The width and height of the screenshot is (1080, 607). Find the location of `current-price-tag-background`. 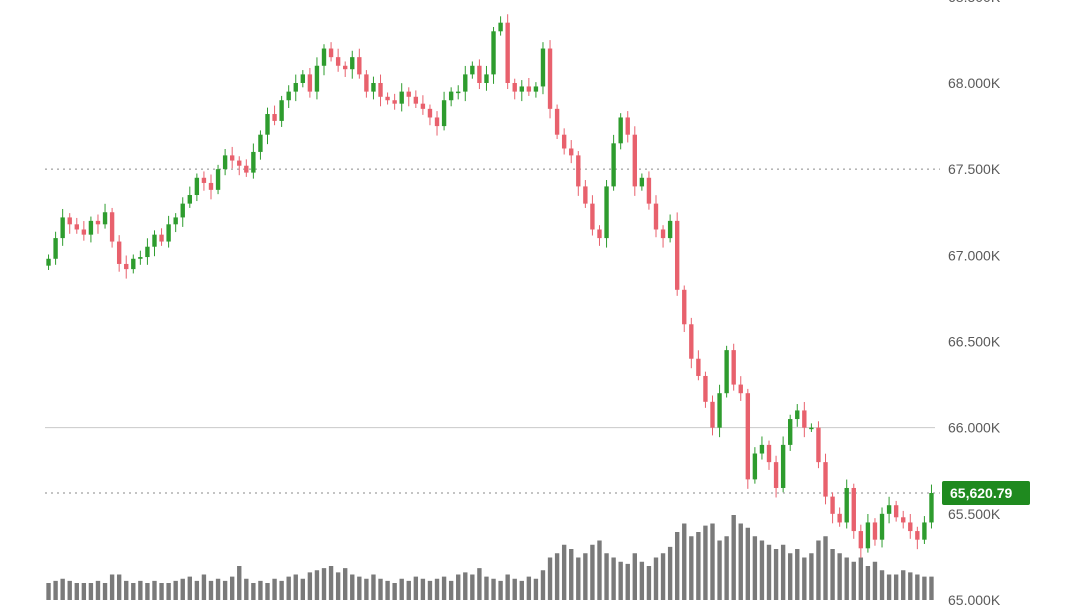

current-price-tag-background is located at coordinates (986, 493).